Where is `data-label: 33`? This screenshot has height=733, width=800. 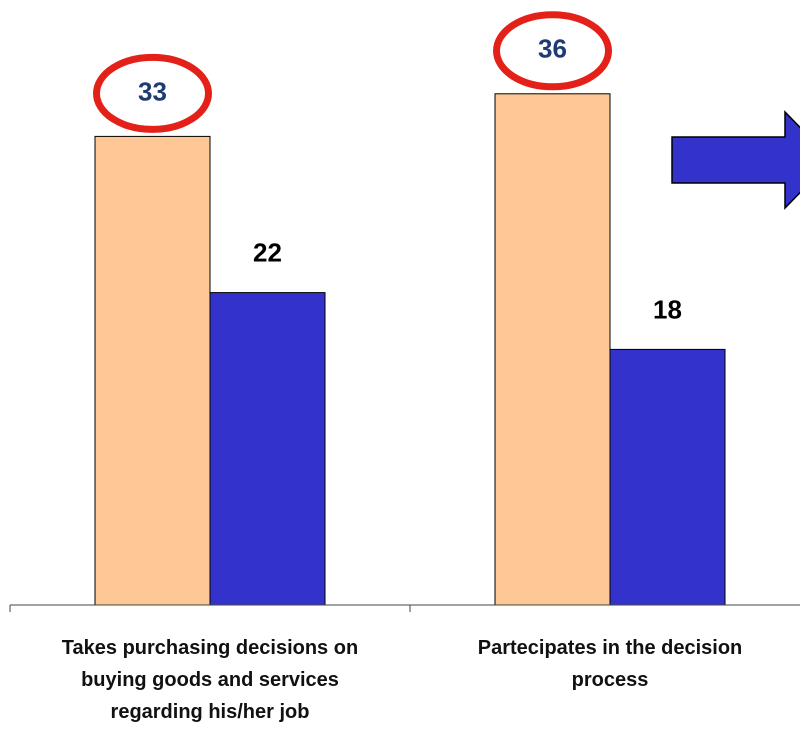 data-label: 33 is located at coordinates (152, 91).